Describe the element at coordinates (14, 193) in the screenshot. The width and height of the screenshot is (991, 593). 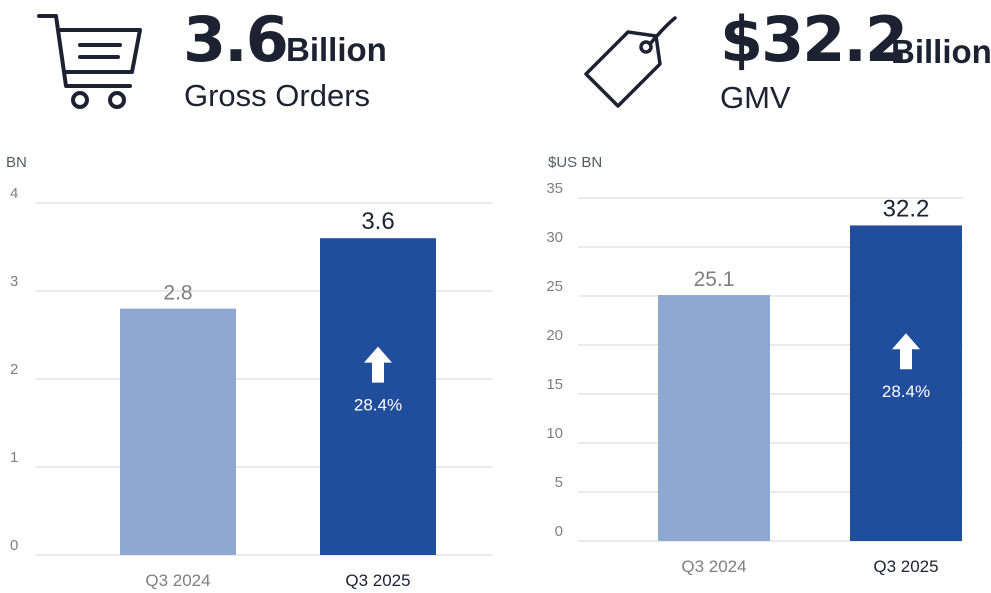
I see `y-tick-label: 4` at that location.